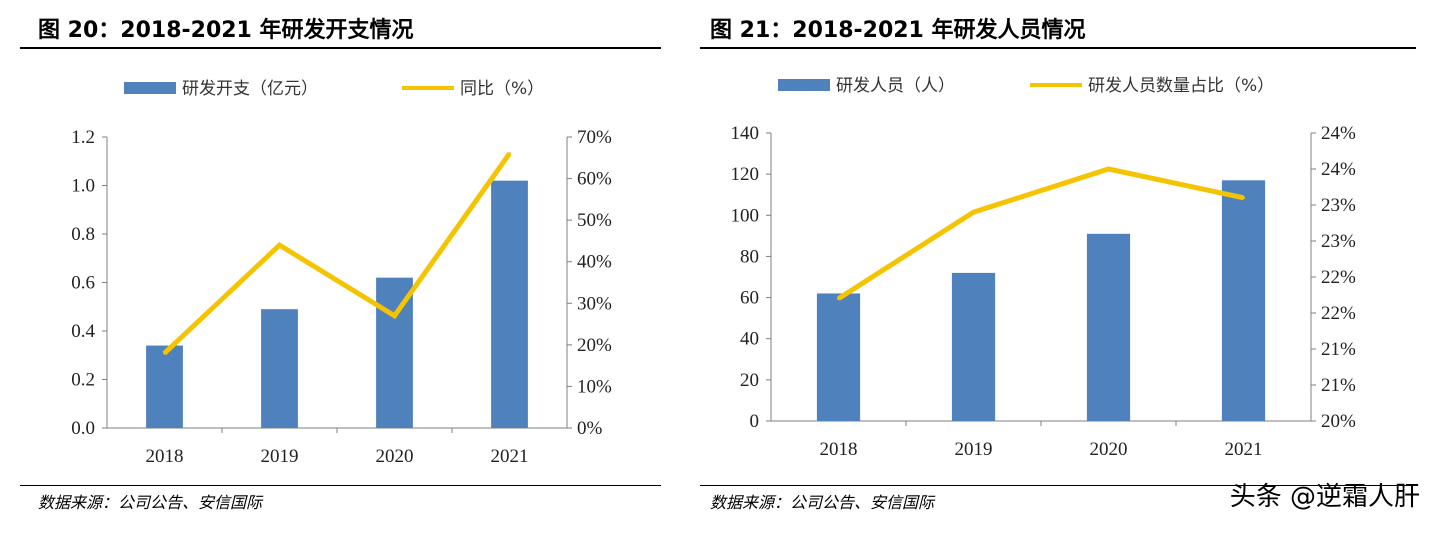 The height and width of the screenshot is (535, 1440). I want to click on y2-tick-label: 70%, so click(594, 137).